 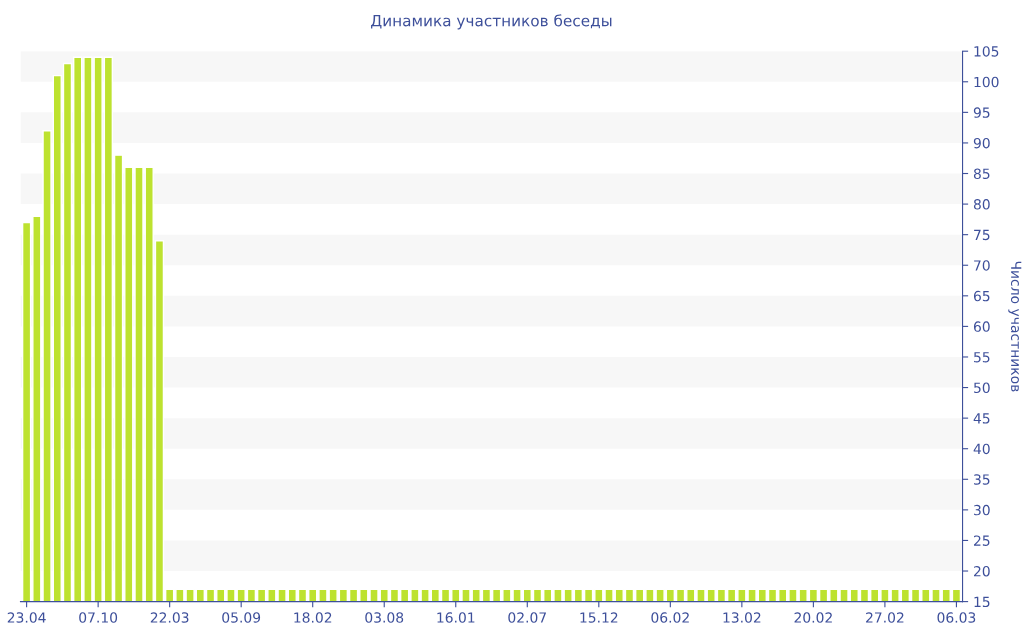 I want to click on y-tick-label: 75, so click(x=982, y=235).